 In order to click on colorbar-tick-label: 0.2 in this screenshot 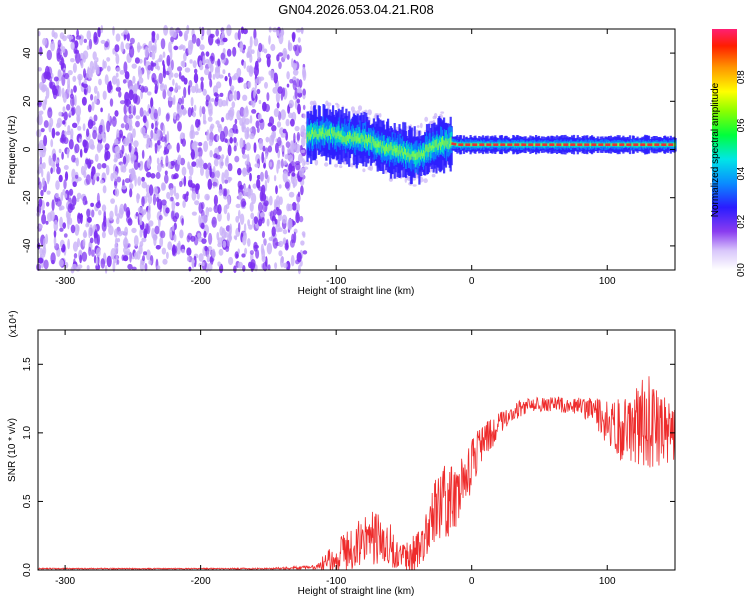, I will do `click(741, 221)`.